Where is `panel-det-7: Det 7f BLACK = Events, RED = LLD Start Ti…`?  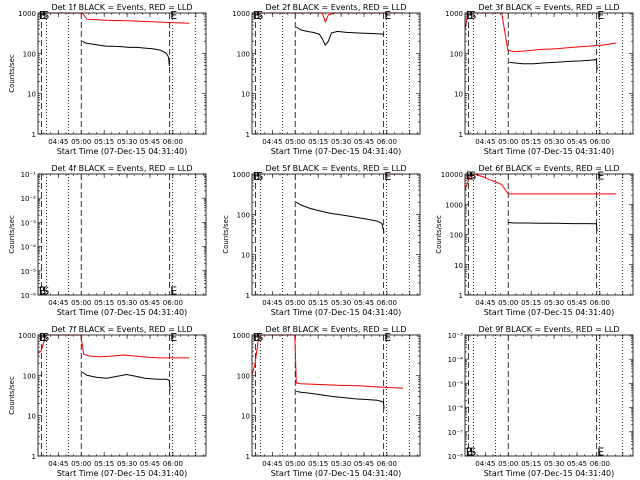
panel-det-7: Det 7f BLACK = Events, RED = LLD Start Ti… is located at coordinates (107, 401).